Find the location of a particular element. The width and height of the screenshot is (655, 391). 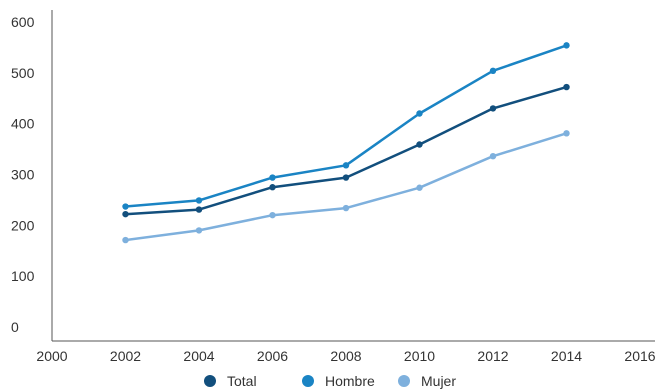

x-tick-label: 2002 is located at coordinates (125, 356).